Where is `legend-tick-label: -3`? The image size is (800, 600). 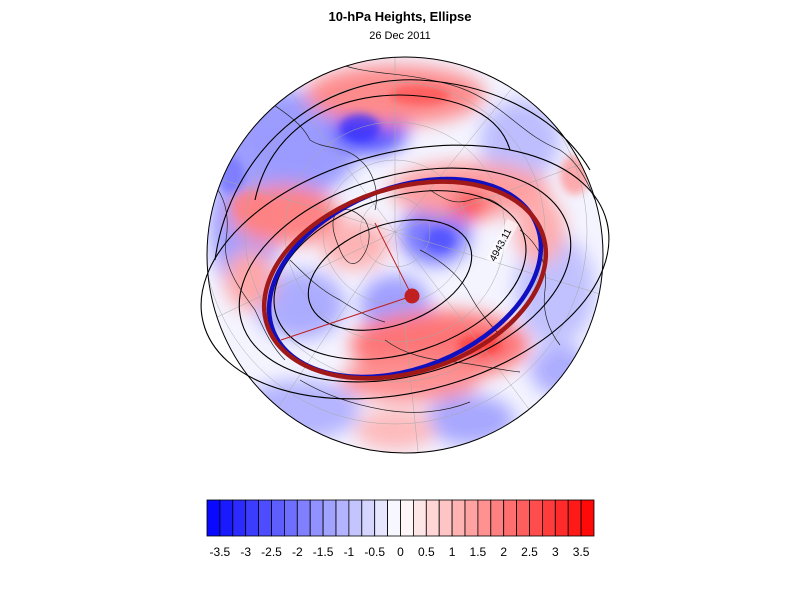 legend-tick-label: -3 is located at coordinates (245, 552).